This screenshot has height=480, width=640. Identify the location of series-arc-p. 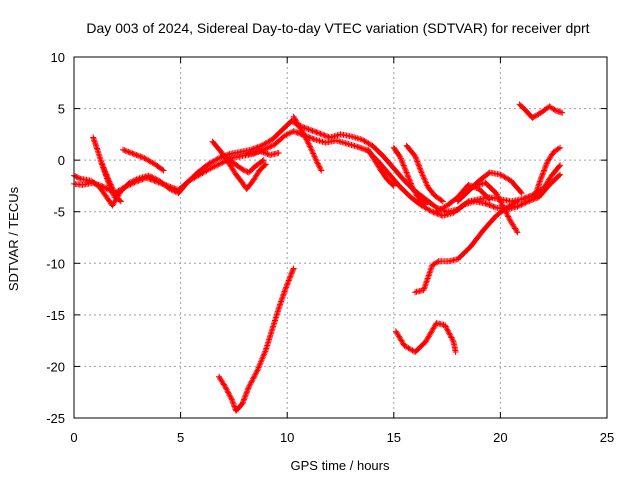
(541, 111).